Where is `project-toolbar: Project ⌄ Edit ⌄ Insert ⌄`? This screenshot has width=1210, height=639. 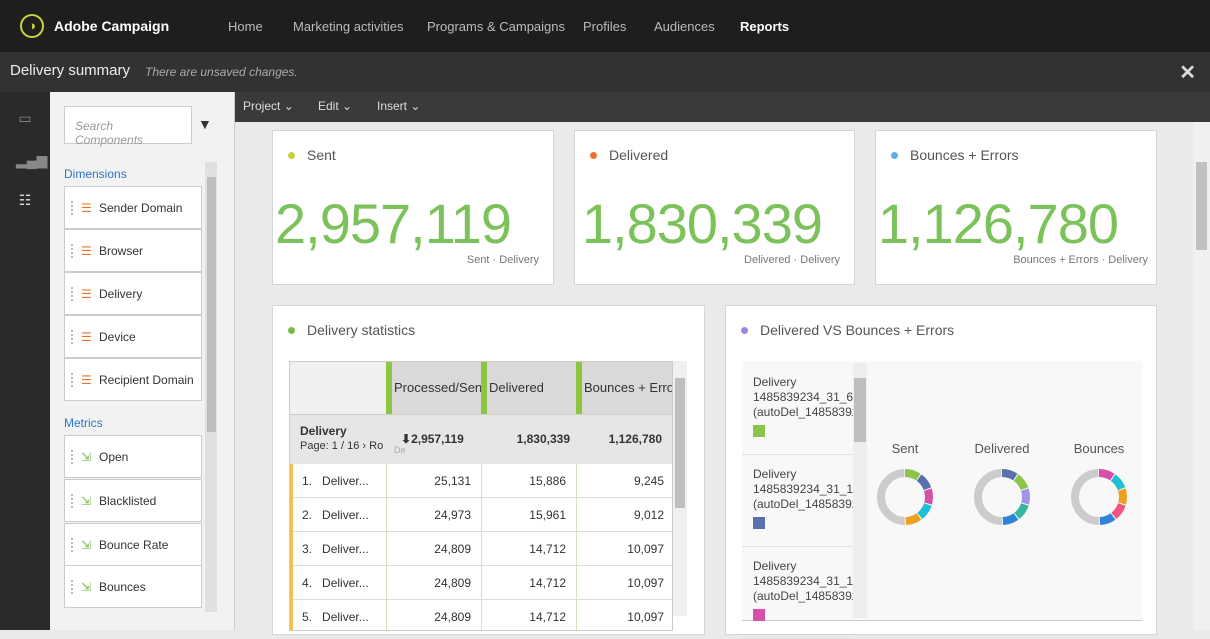
project-toolbar: Project ⌄ Edit ⌄ Insert ⌄ is located at coordinates (722, 107).